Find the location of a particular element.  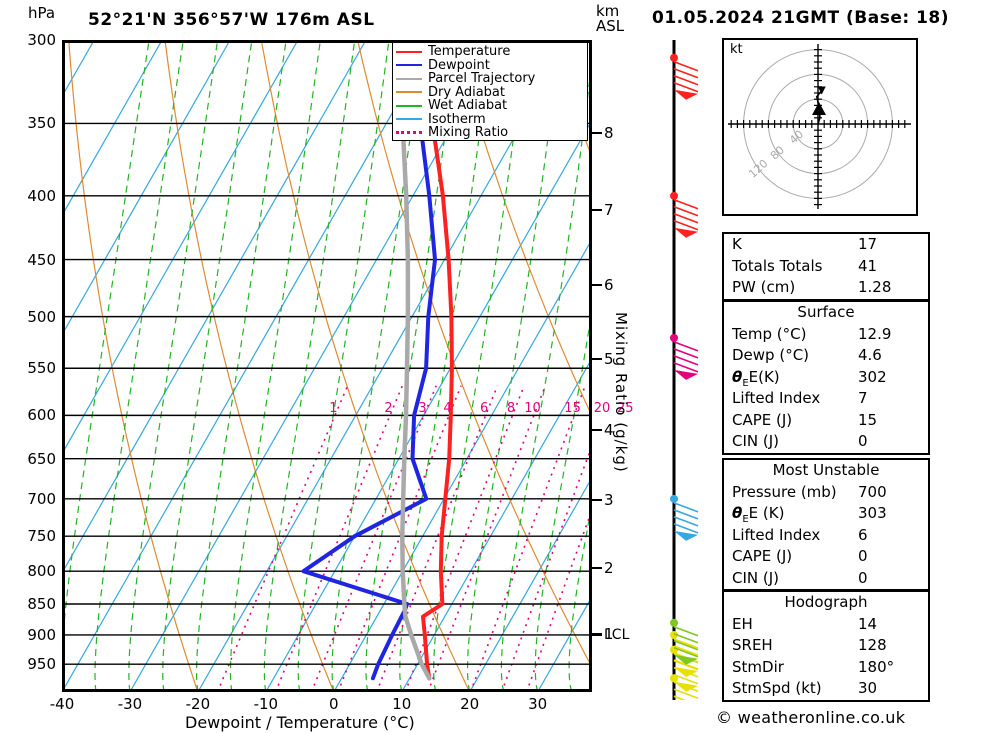

legend-item-wet-adiabat: Wet Adiabat is located at coordinates (490, 106).